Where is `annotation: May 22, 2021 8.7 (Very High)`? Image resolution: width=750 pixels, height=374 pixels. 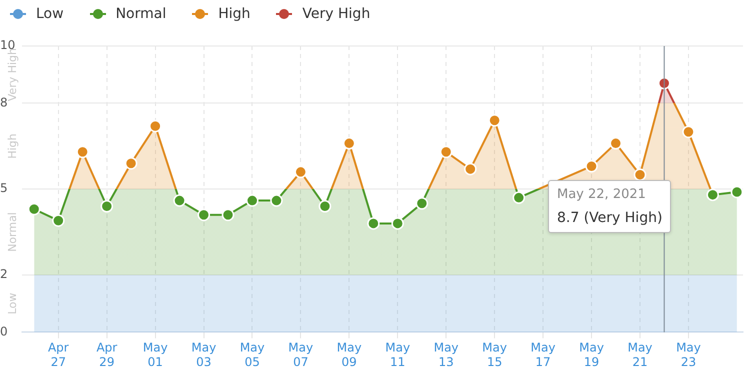
annotation: May 22, 2021 8.7 (Very High) is located at coordinates (609, 206).